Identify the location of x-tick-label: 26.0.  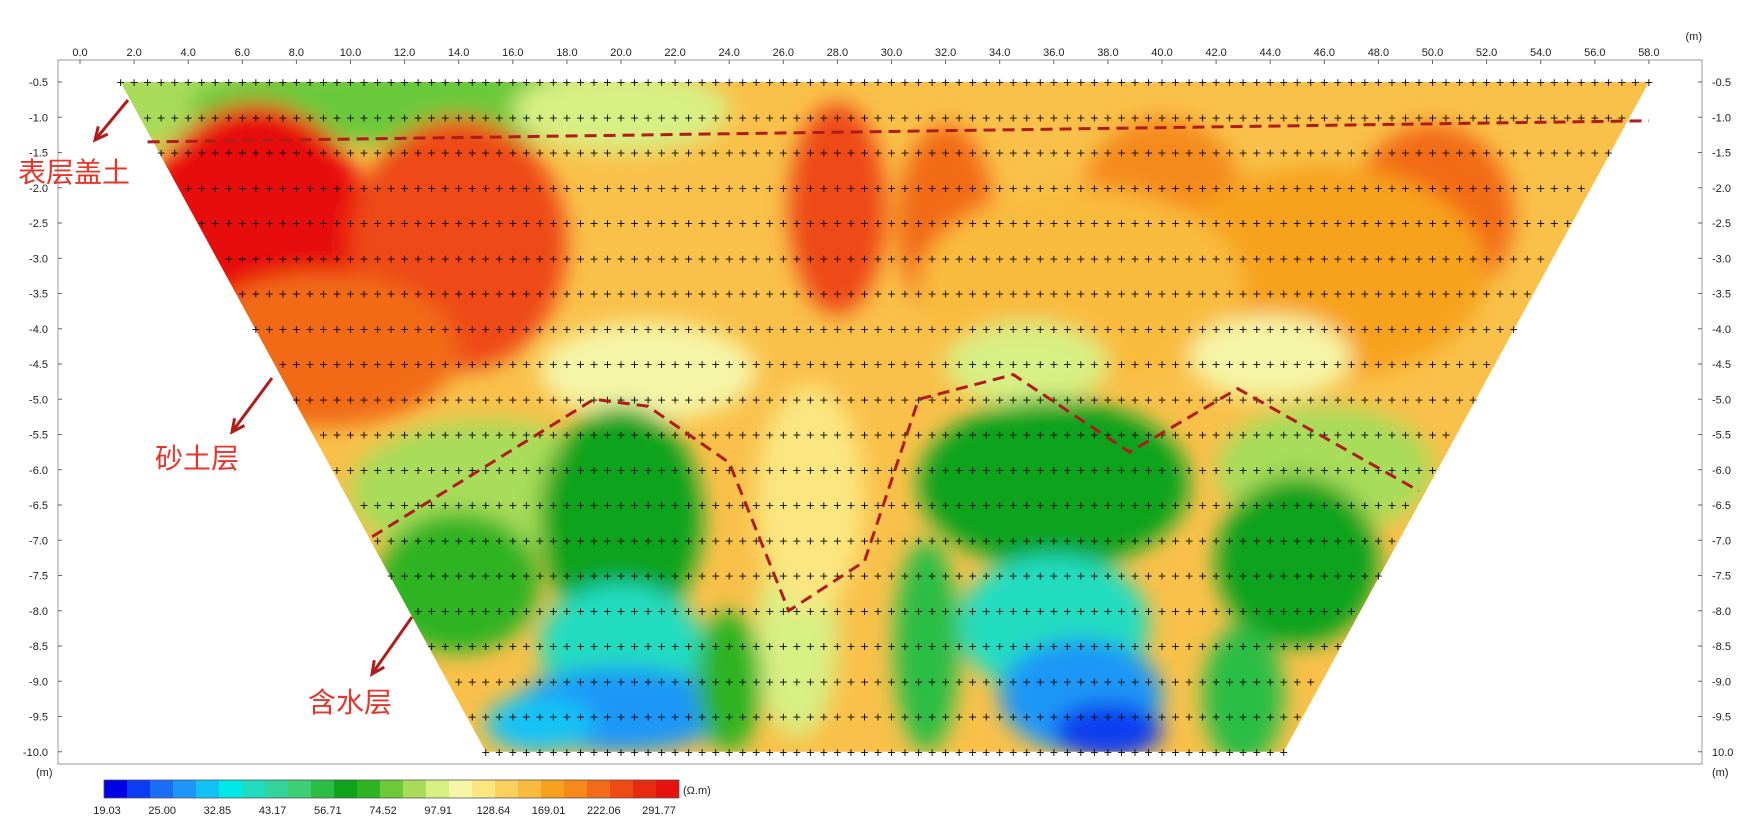
(783, 53).